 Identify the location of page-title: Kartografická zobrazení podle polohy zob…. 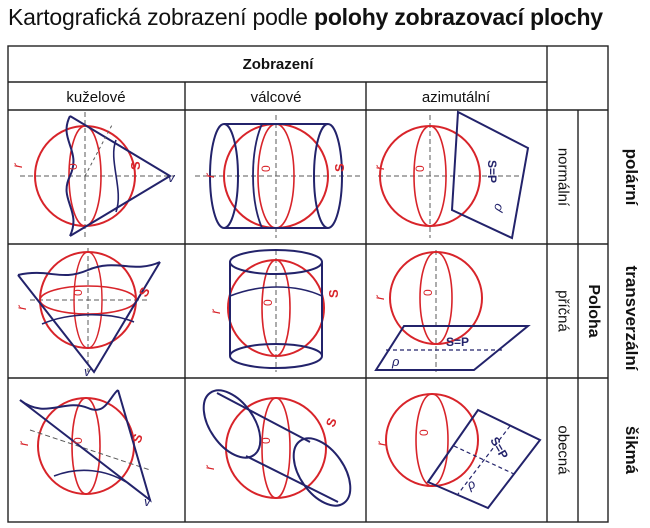
(305, 17).